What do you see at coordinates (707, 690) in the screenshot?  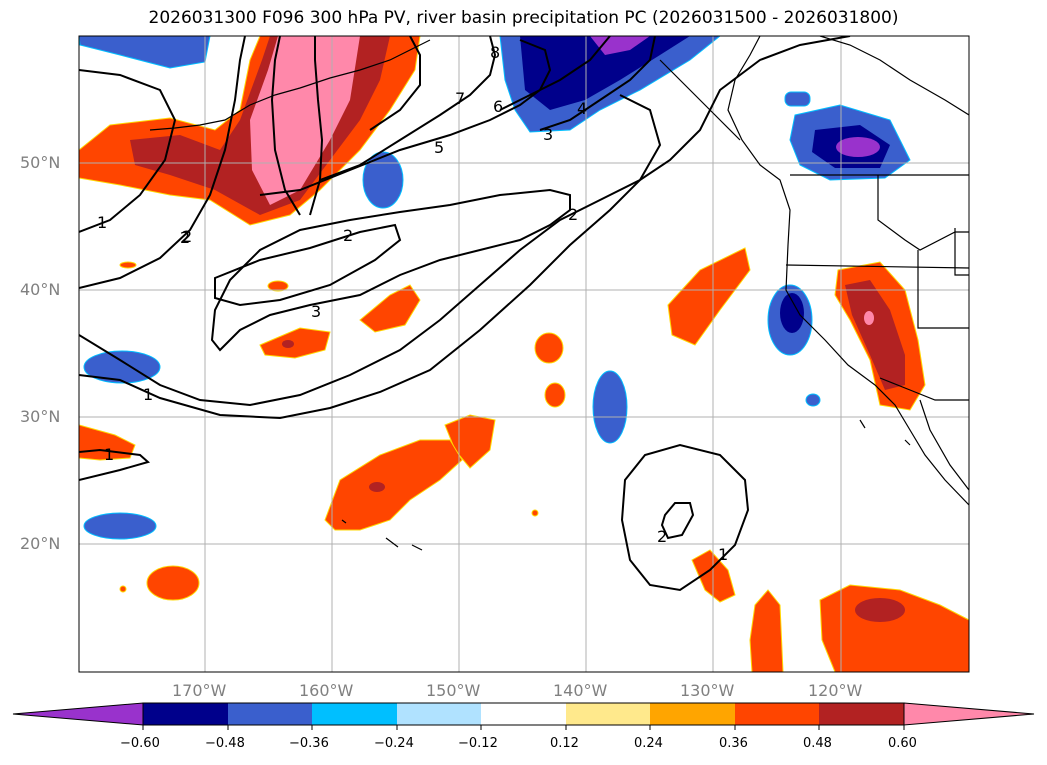 I see `lon-label: 130°W` at bounding box center [707, 690].